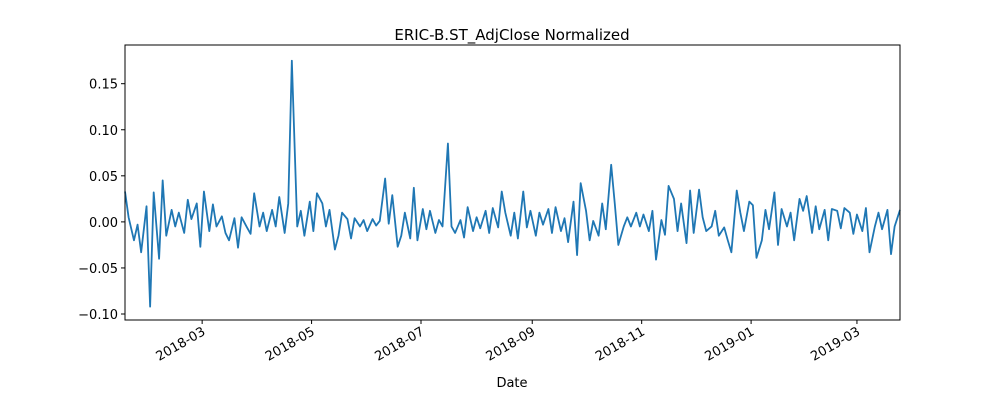 This screenshot has height=400, width=1000. Describe the element at coordinates (103, 177) in the screenshot. I see `y-tick-label: 0.05` at that location.